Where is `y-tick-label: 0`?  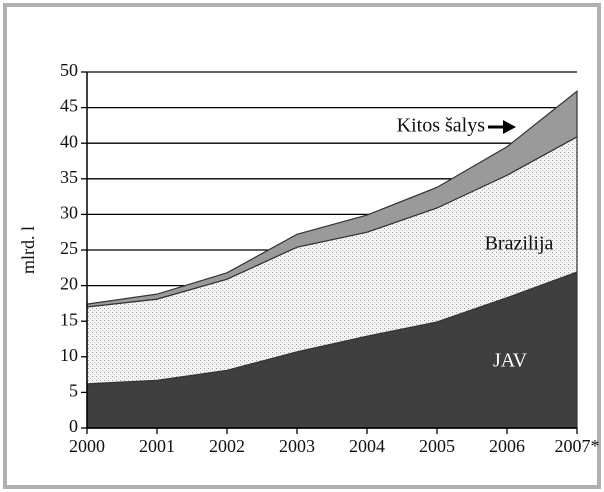 y-tick-label: 0 is located at coordinates (73, 426).